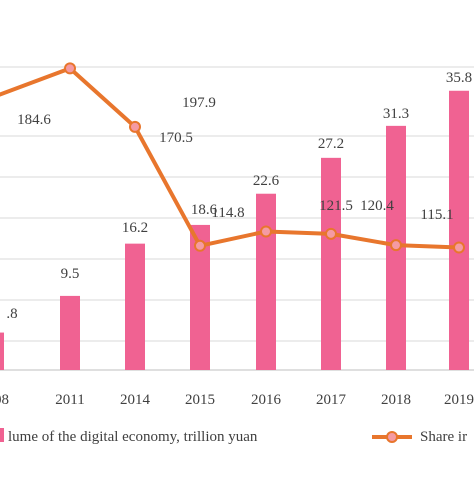 This screenshot has height=479, width=474. What do you see at coordinates (204, 210) in the screenshot?
I see `bar-value-label: 18.6` at bounding box center [204, 210].